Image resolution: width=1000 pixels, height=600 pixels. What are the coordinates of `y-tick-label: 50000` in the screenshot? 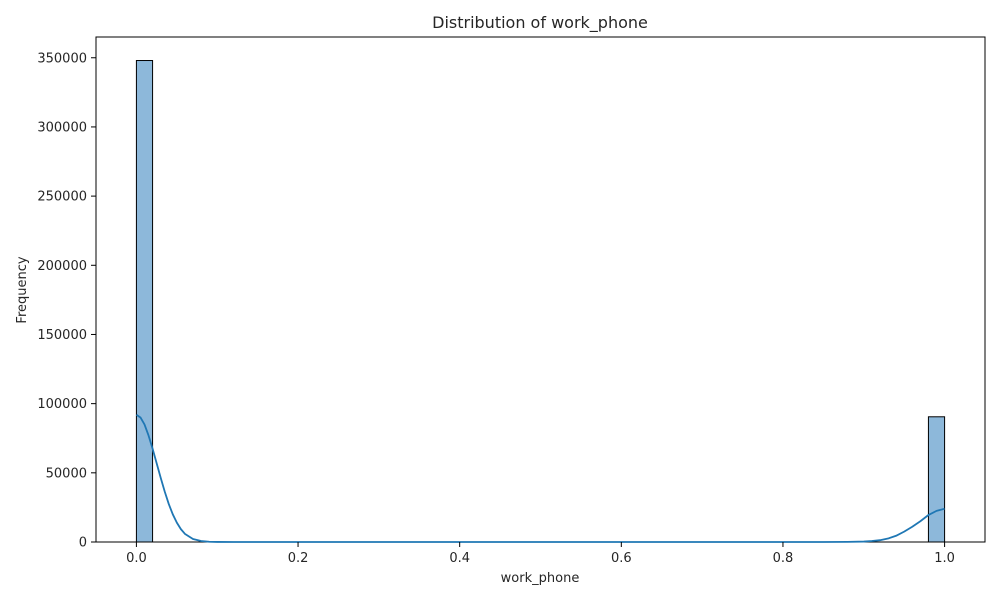 It's located at (66, 473).